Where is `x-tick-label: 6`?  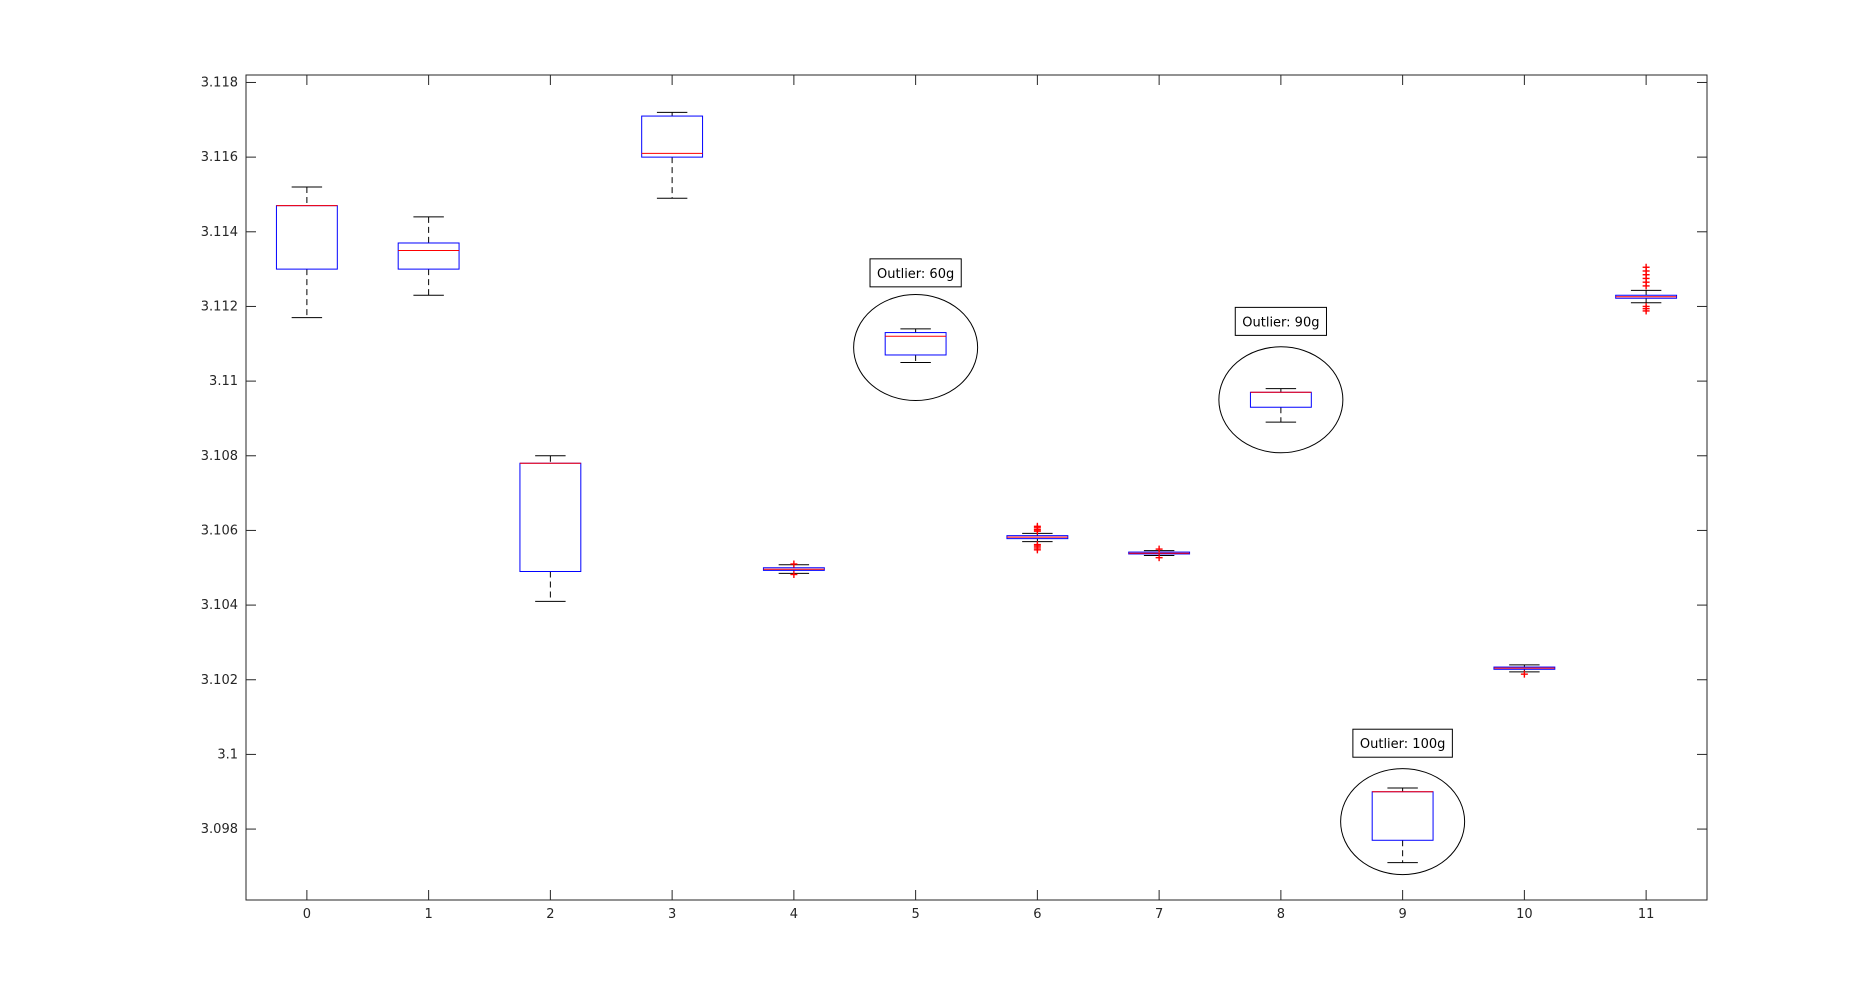
x-tick-label: 6 is located at coordinates (1037, 914).